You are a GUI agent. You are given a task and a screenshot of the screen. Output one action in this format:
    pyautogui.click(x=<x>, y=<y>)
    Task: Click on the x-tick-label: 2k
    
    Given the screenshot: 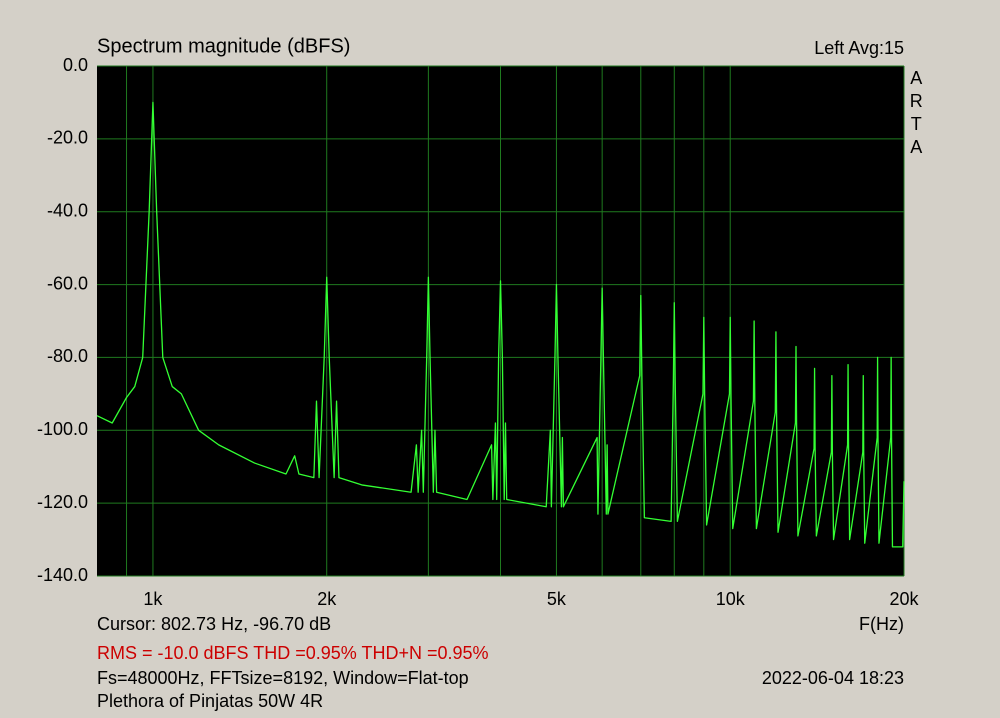 What is the action you would take?
    pyautogui.click(x=327, y=599)
    